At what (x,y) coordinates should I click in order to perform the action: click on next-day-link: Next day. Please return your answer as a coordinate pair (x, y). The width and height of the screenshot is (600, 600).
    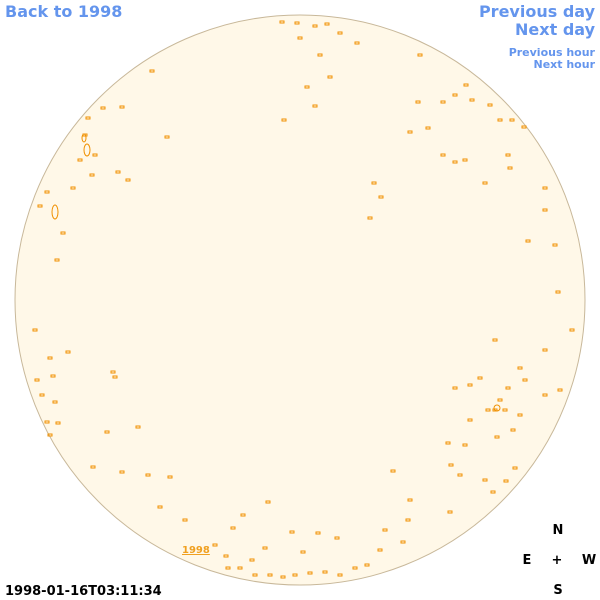
    Looking at the image, I should click on (555, 29).